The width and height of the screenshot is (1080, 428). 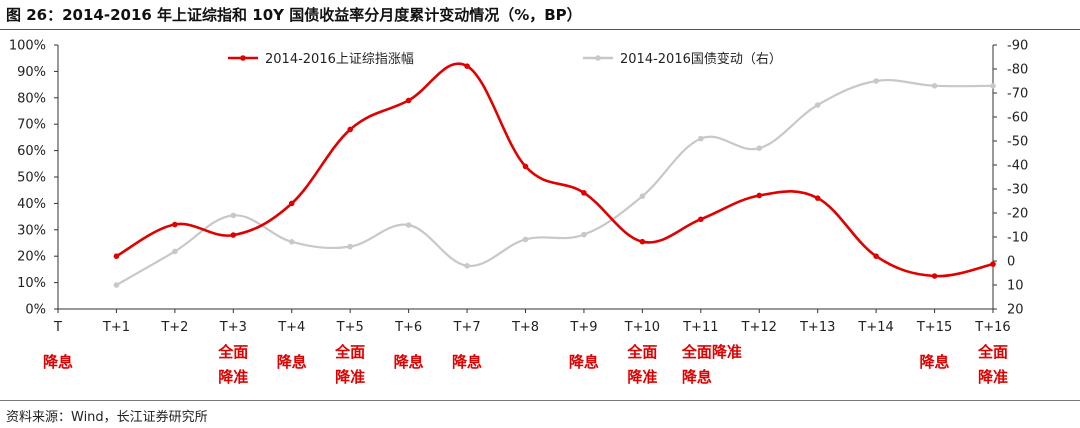 I want to click on right-tick-label: -60, so click(x=1017, y=118).